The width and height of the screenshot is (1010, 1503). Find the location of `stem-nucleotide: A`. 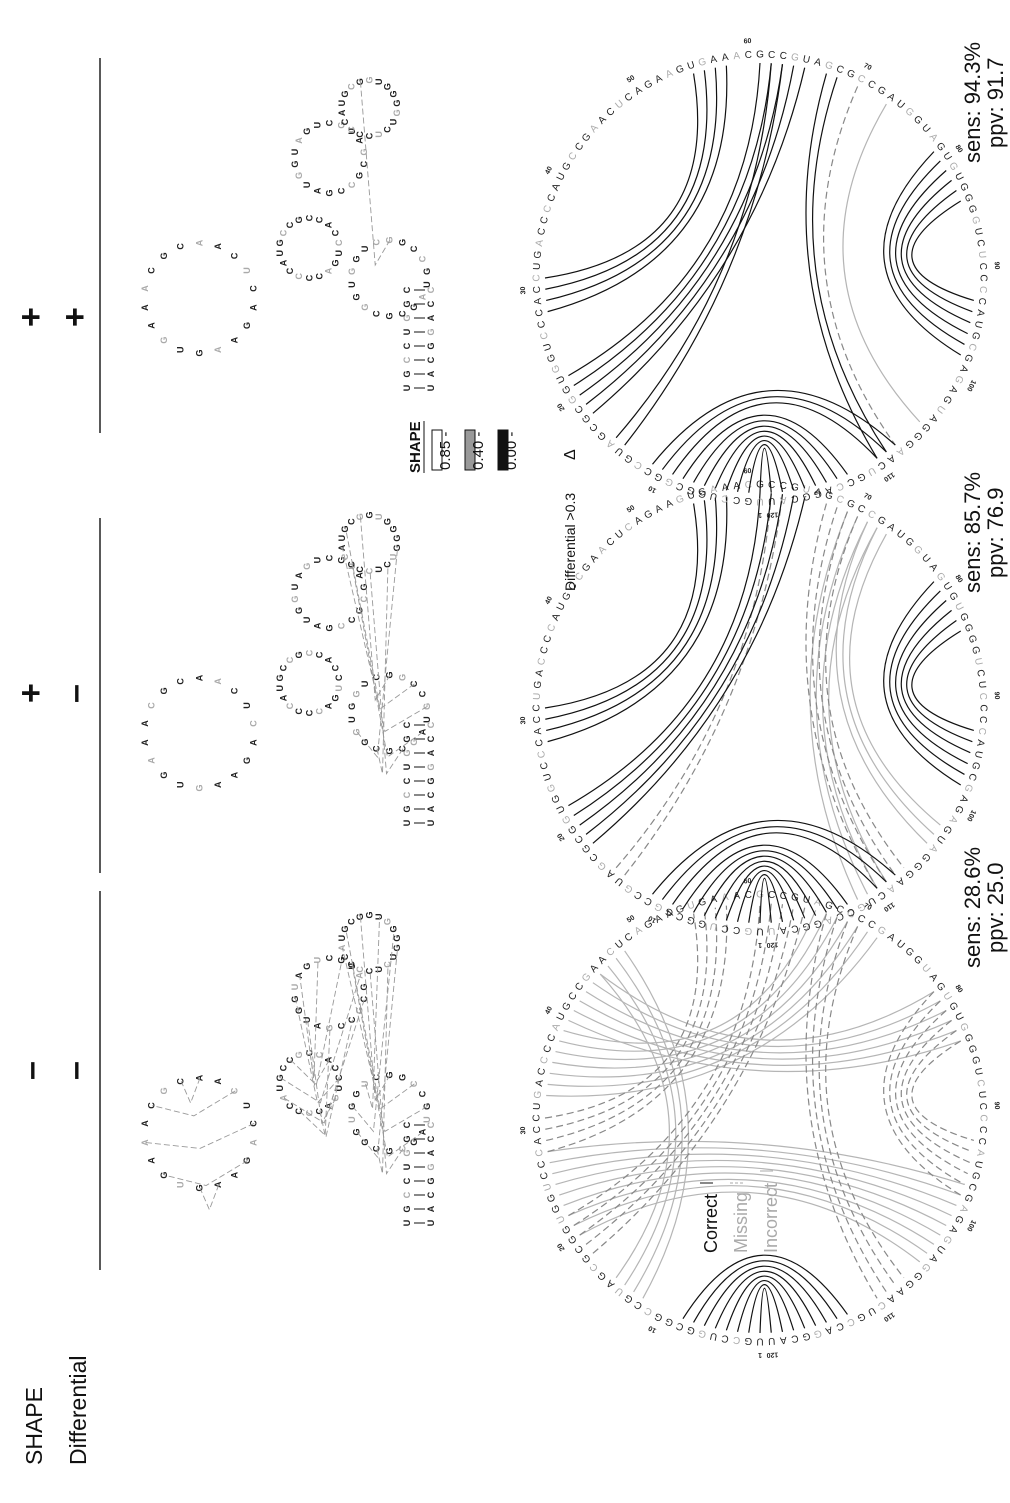

stem-nucleotide: A is located at coordinates (431, 1152).